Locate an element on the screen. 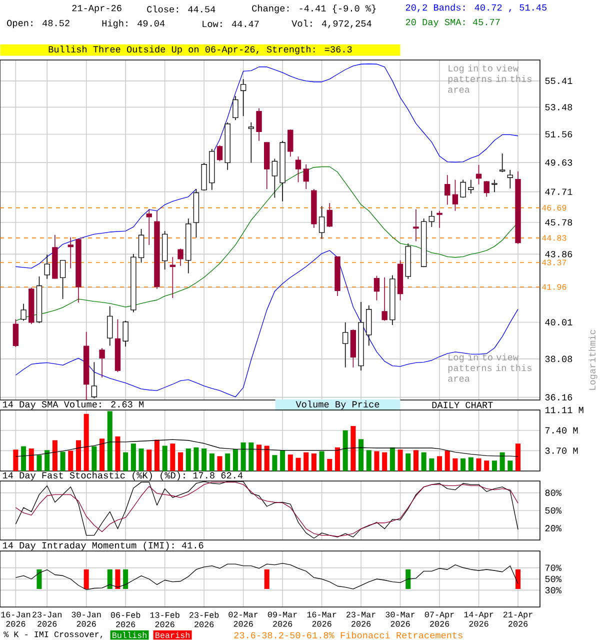 Image resolution: width=600 pixels, height=640 pixels. legend-title: % K - IMI Crossover, is located at coordinates (53, 635).